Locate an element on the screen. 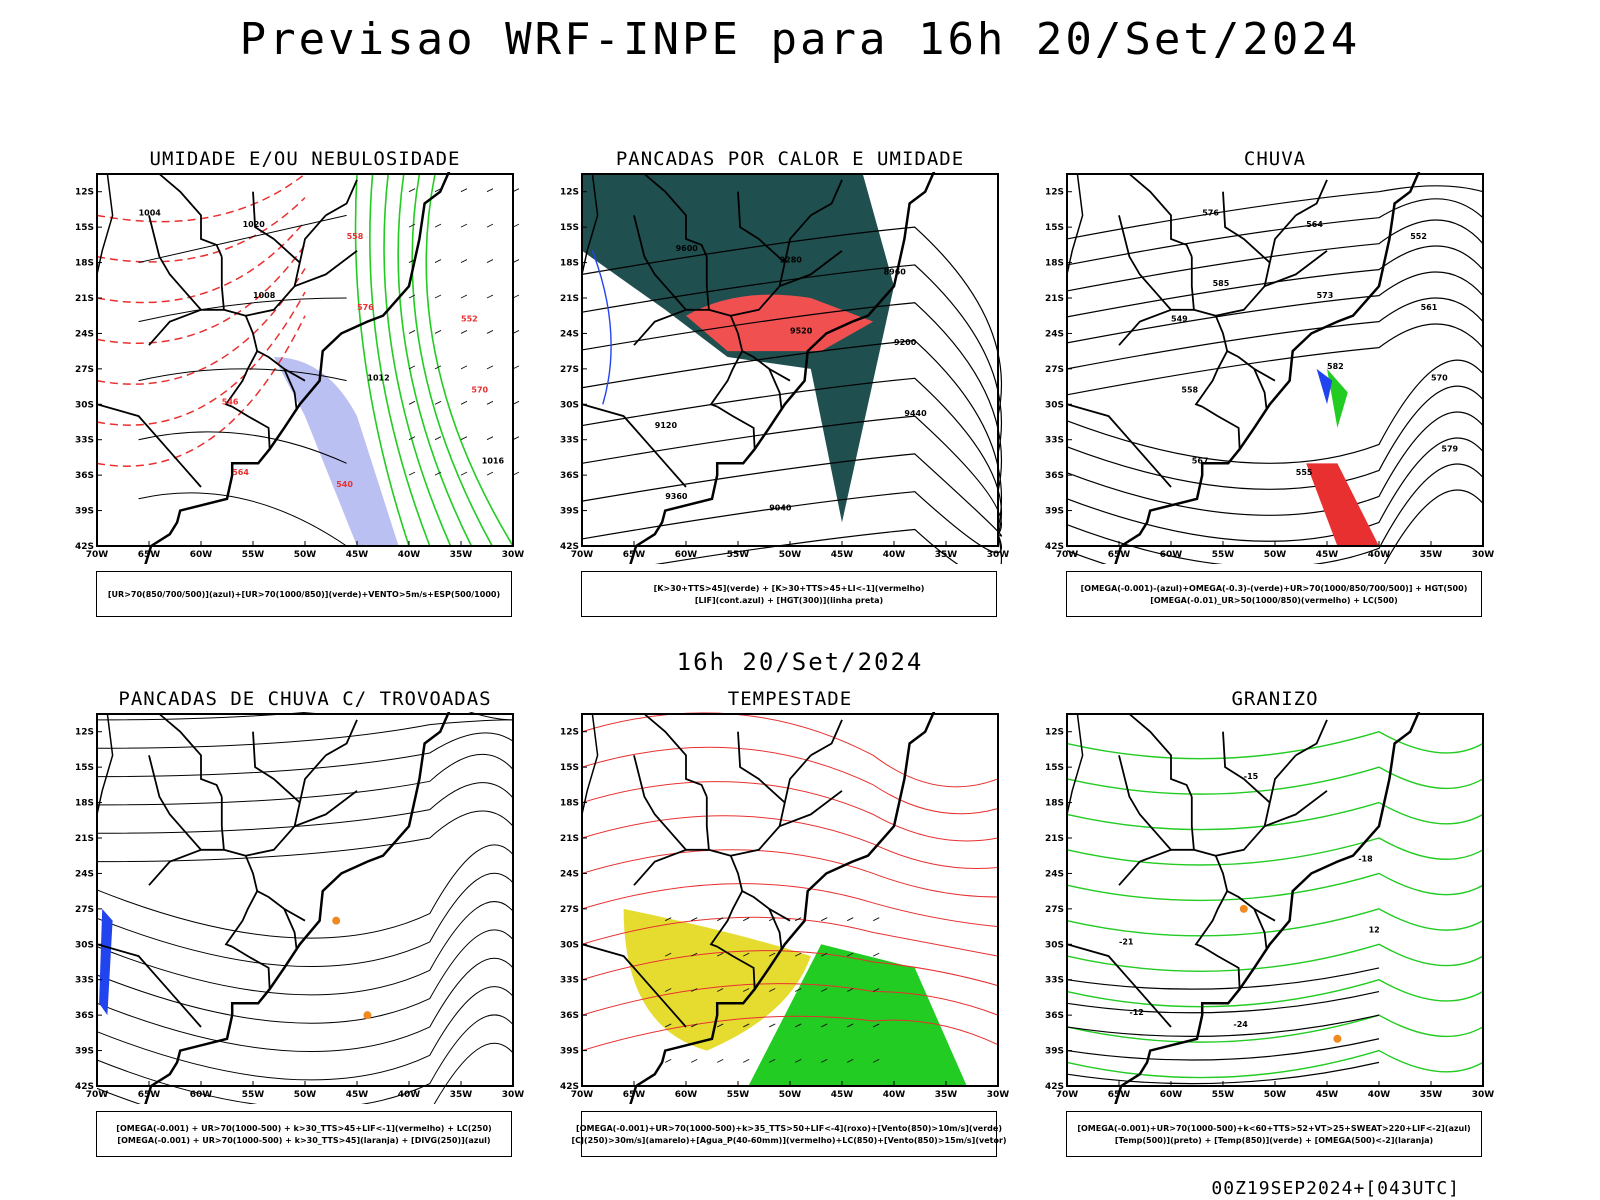 Image resolution: width=1600 pixels, height=1200 pixels. map-overlay-chuva is located at coordinates (1275, 374).